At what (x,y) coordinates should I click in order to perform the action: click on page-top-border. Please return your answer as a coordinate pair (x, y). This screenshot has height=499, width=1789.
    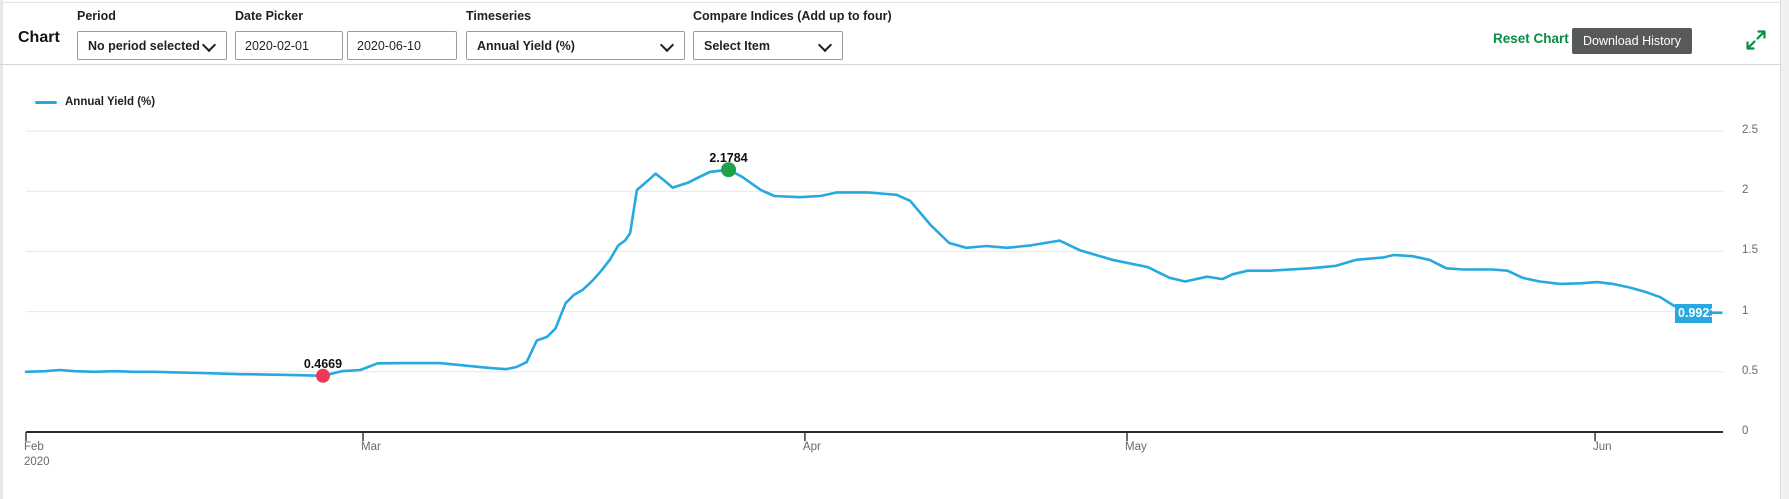
    Looking at the image, I should click on (890, 2).